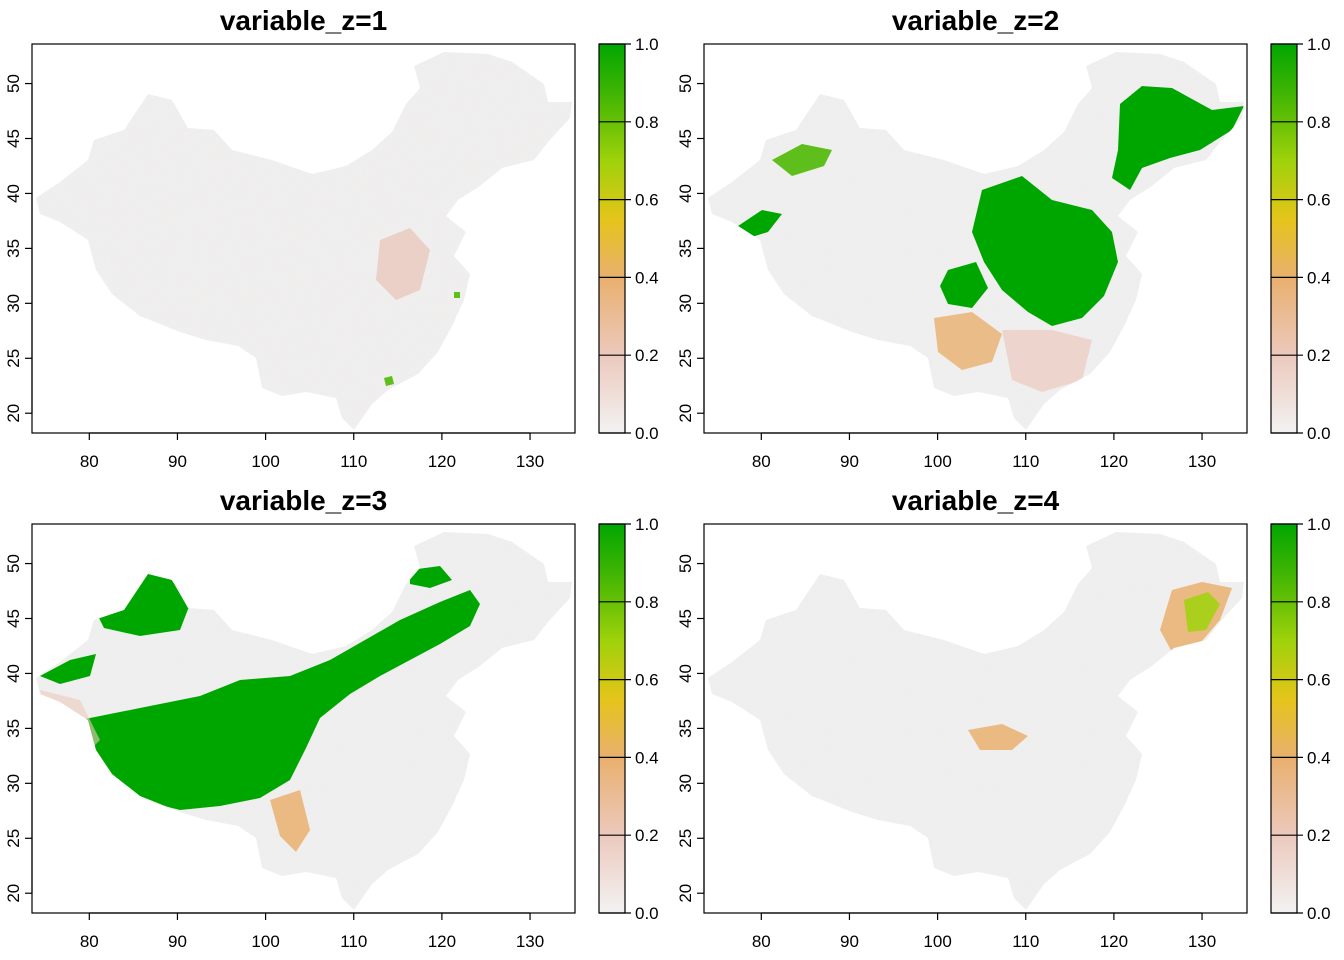 This screenshot has height=960, width=1344. What do you see at coordinates (975, 20) in the screenshot?
I see `panel-title: variable_z=2` at bounding box center [975, 20].